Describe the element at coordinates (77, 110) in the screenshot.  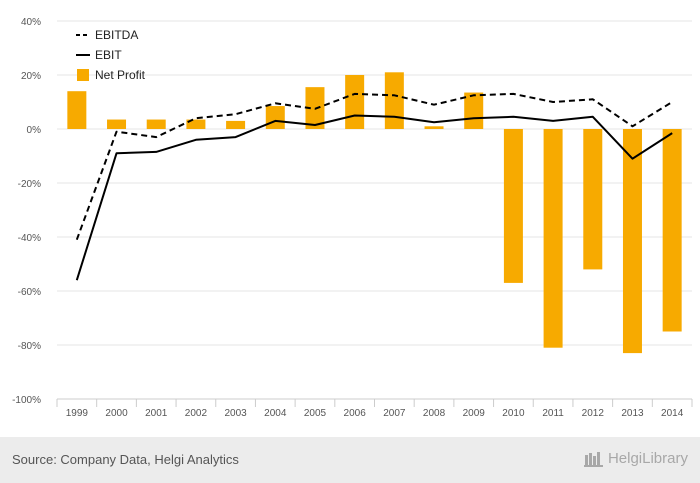
I see `net-profit-bar-1999` at that location.